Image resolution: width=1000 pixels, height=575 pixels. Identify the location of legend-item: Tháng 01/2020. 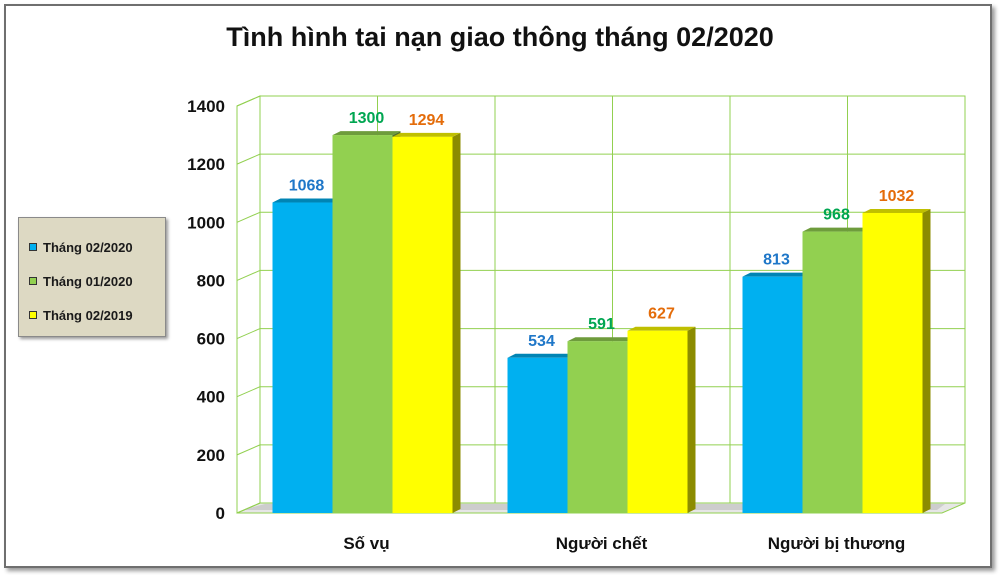
(81, 281).